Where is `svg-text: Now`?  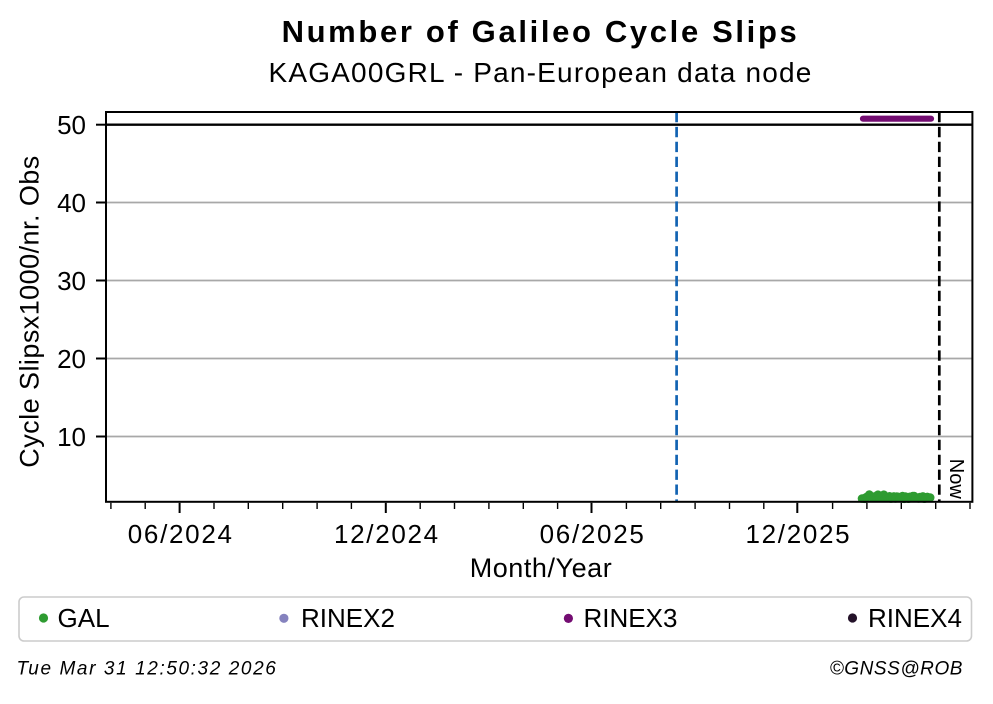 svg-text: Now is located at coordinates (956, 479).